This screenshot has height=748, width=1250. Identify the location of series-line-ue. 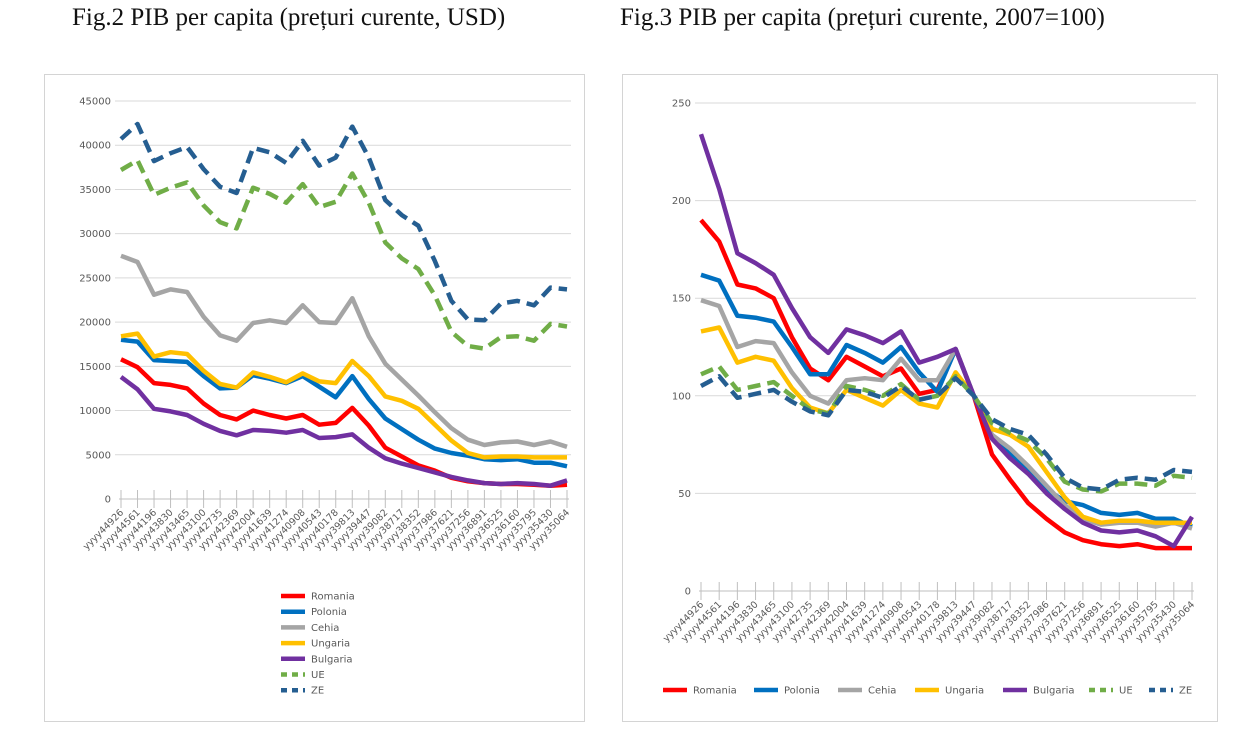
(343, 254).